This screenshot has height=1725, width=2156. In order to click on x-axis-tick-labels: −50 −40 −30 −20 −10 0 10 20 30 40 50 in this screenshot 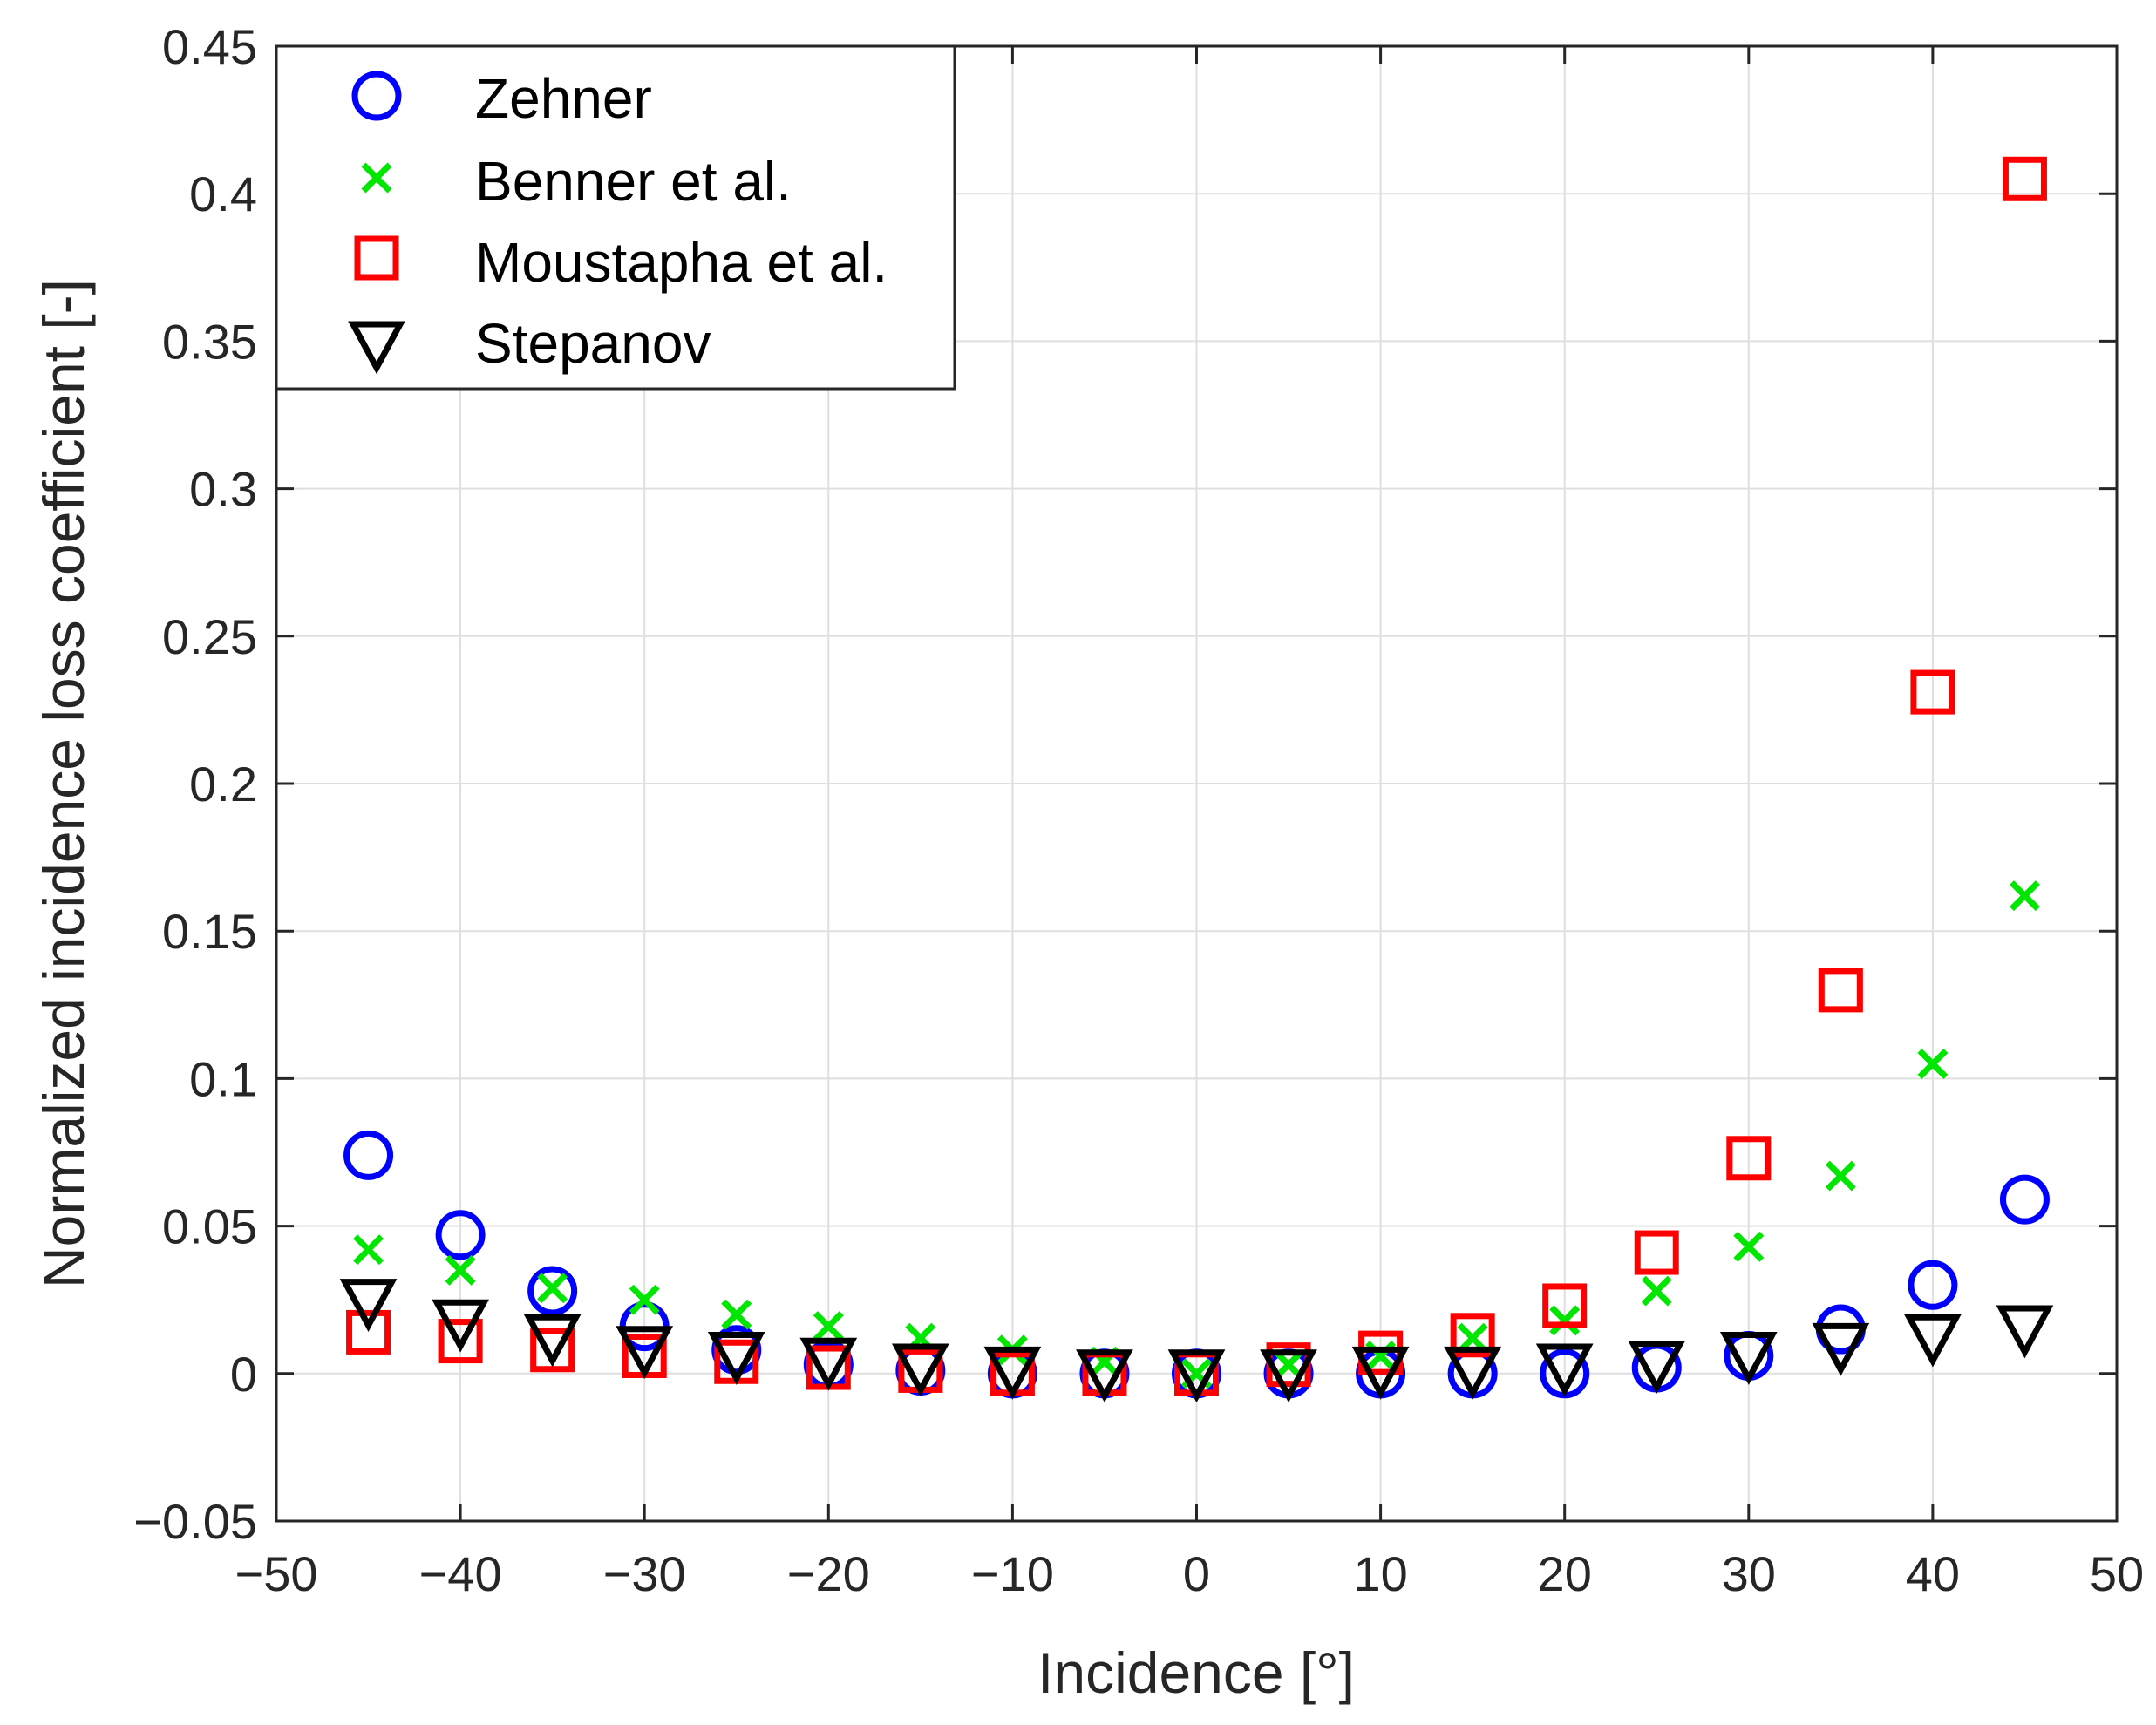, I will do `click(1190, 1573)`.